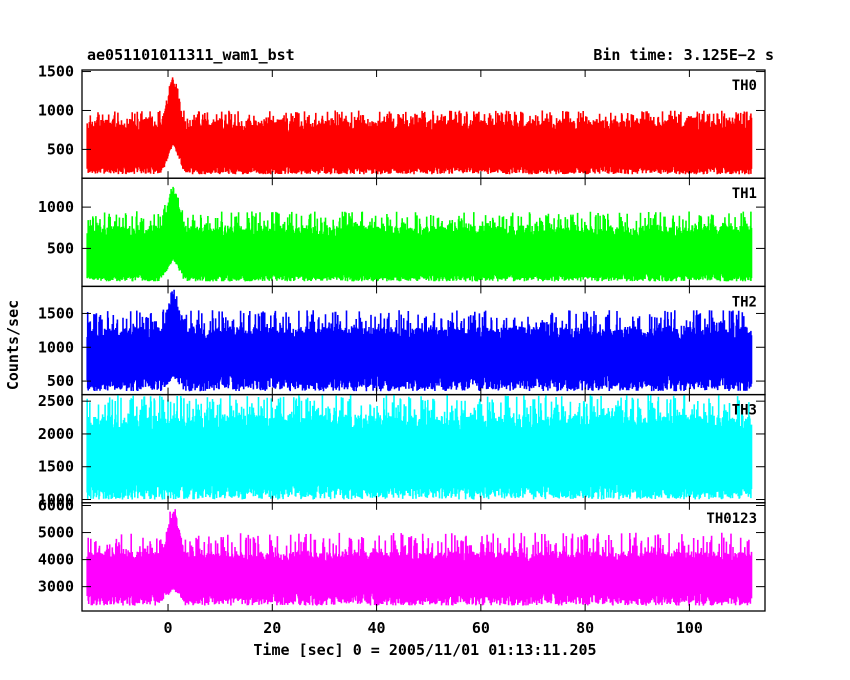  I want to click on panel-th0: 500 1000 1500 TH0, so click(402, 121).